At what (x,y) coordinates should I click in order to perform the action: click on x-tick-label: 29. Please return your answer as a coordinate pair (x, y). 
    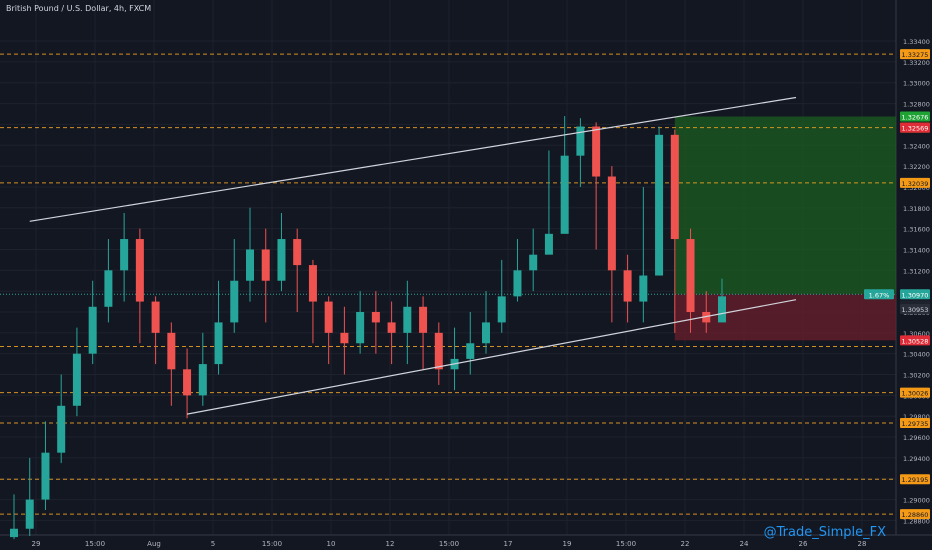
    Looking at the image, I should click on (36, 544).